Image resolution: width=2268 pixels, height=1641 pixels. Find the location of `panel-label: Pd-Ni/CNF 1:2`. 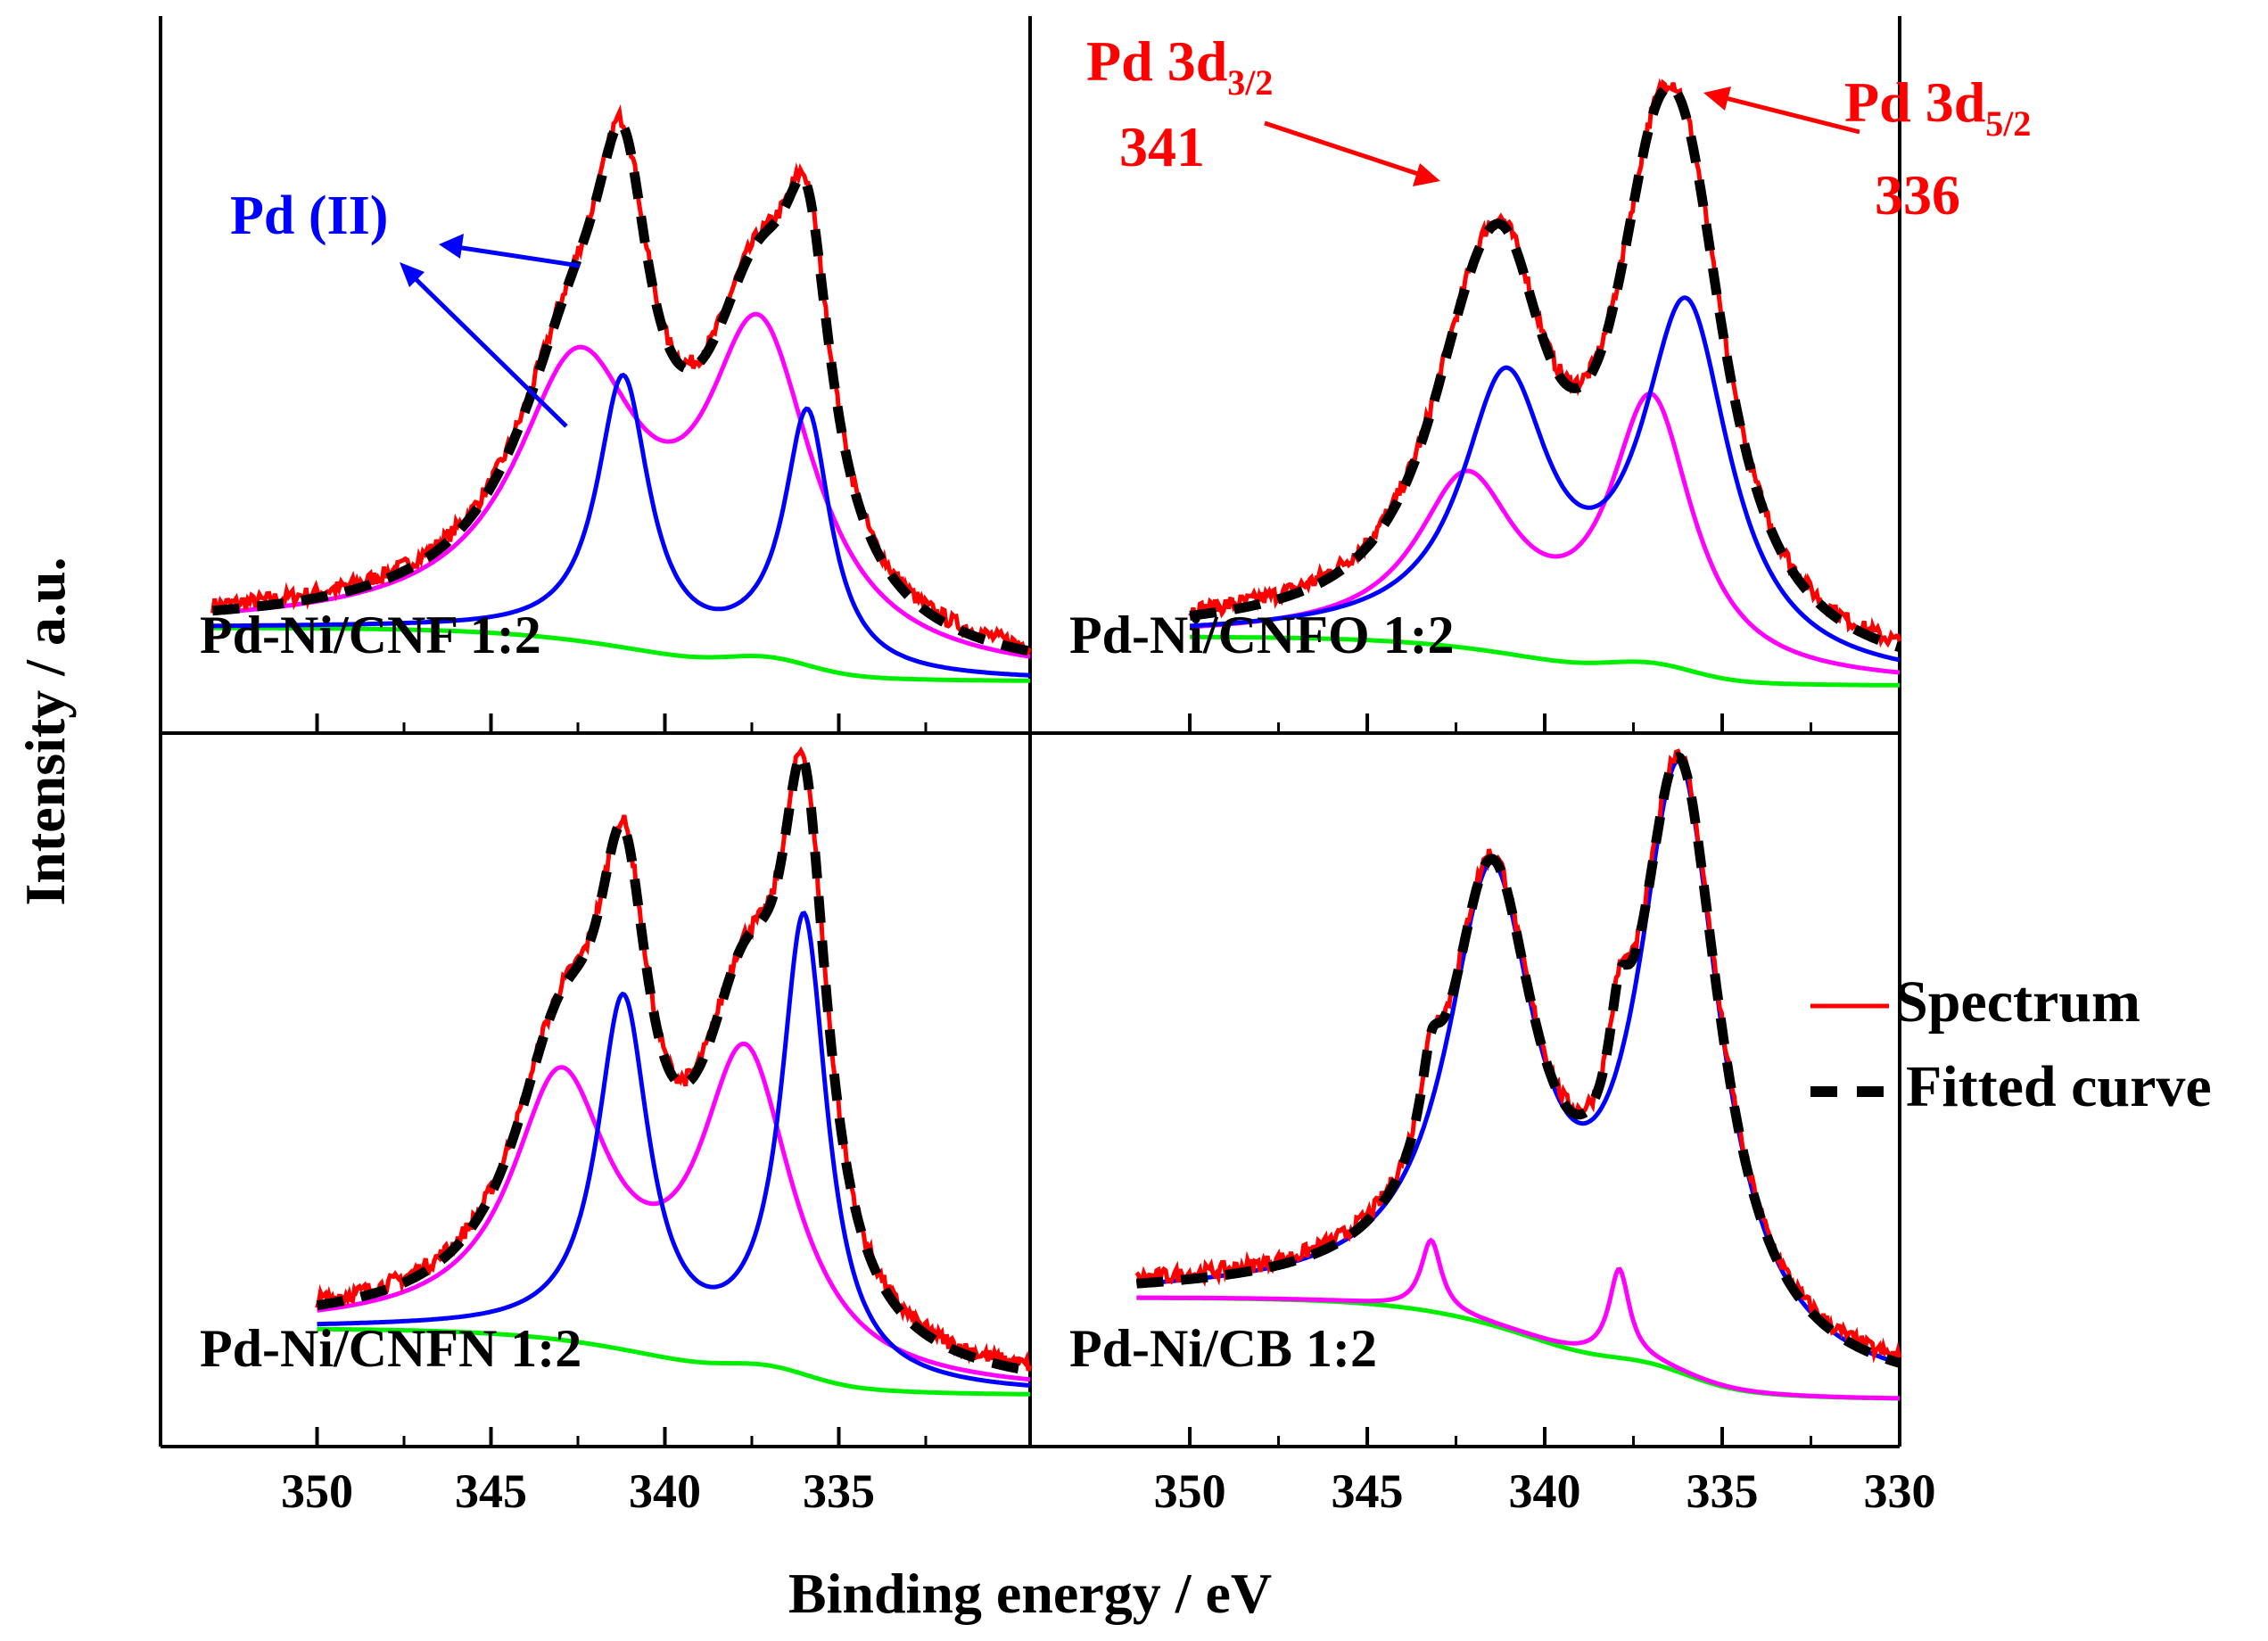

panel-label: Pd-Ni/CNF 1:2 is located at coordinates (371, 635).